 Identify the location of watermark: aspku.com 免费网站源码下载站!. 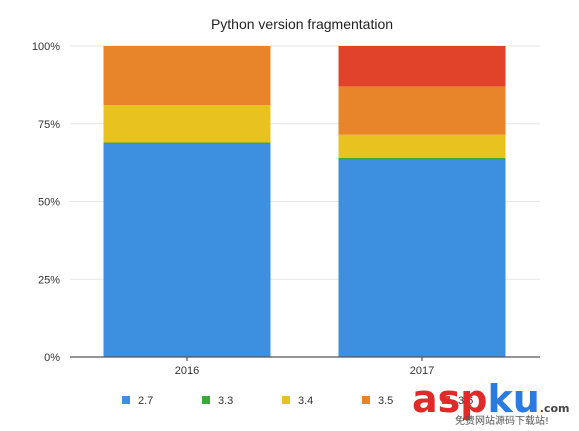
(491, 402).